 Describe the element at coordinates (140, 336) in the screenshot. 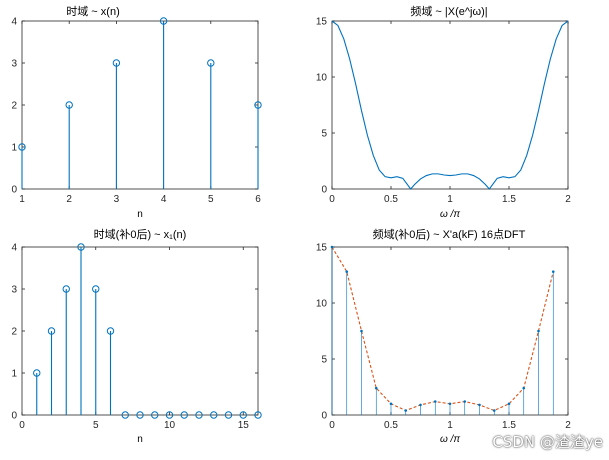

I see `axes-zero-padded-time: 时域(补0后) ~ x₁(n) n` at that location.